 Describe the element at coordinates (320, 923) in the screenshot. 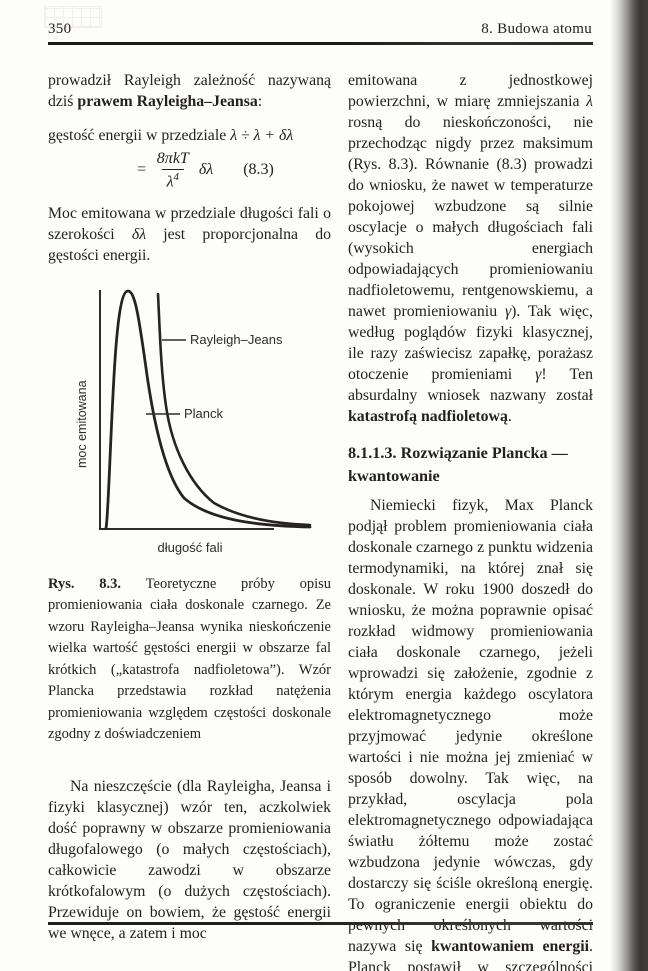

I see `footer-rule` at that location.